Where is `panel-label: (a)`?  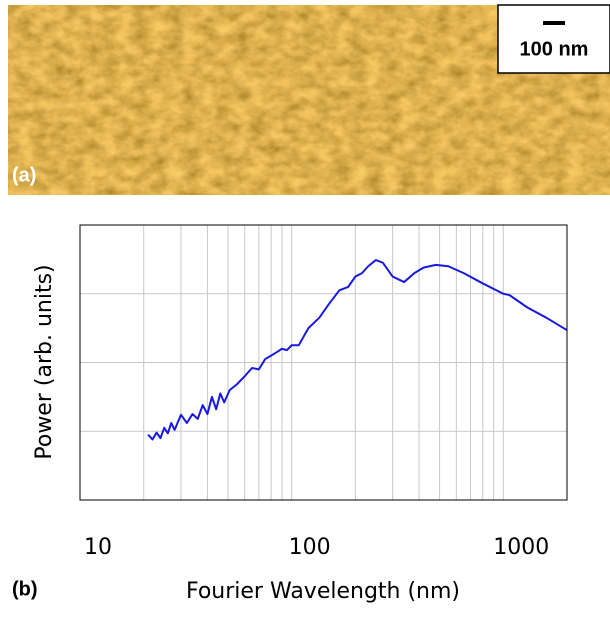
panel-label: (a) is located at coordinates (24, 175).